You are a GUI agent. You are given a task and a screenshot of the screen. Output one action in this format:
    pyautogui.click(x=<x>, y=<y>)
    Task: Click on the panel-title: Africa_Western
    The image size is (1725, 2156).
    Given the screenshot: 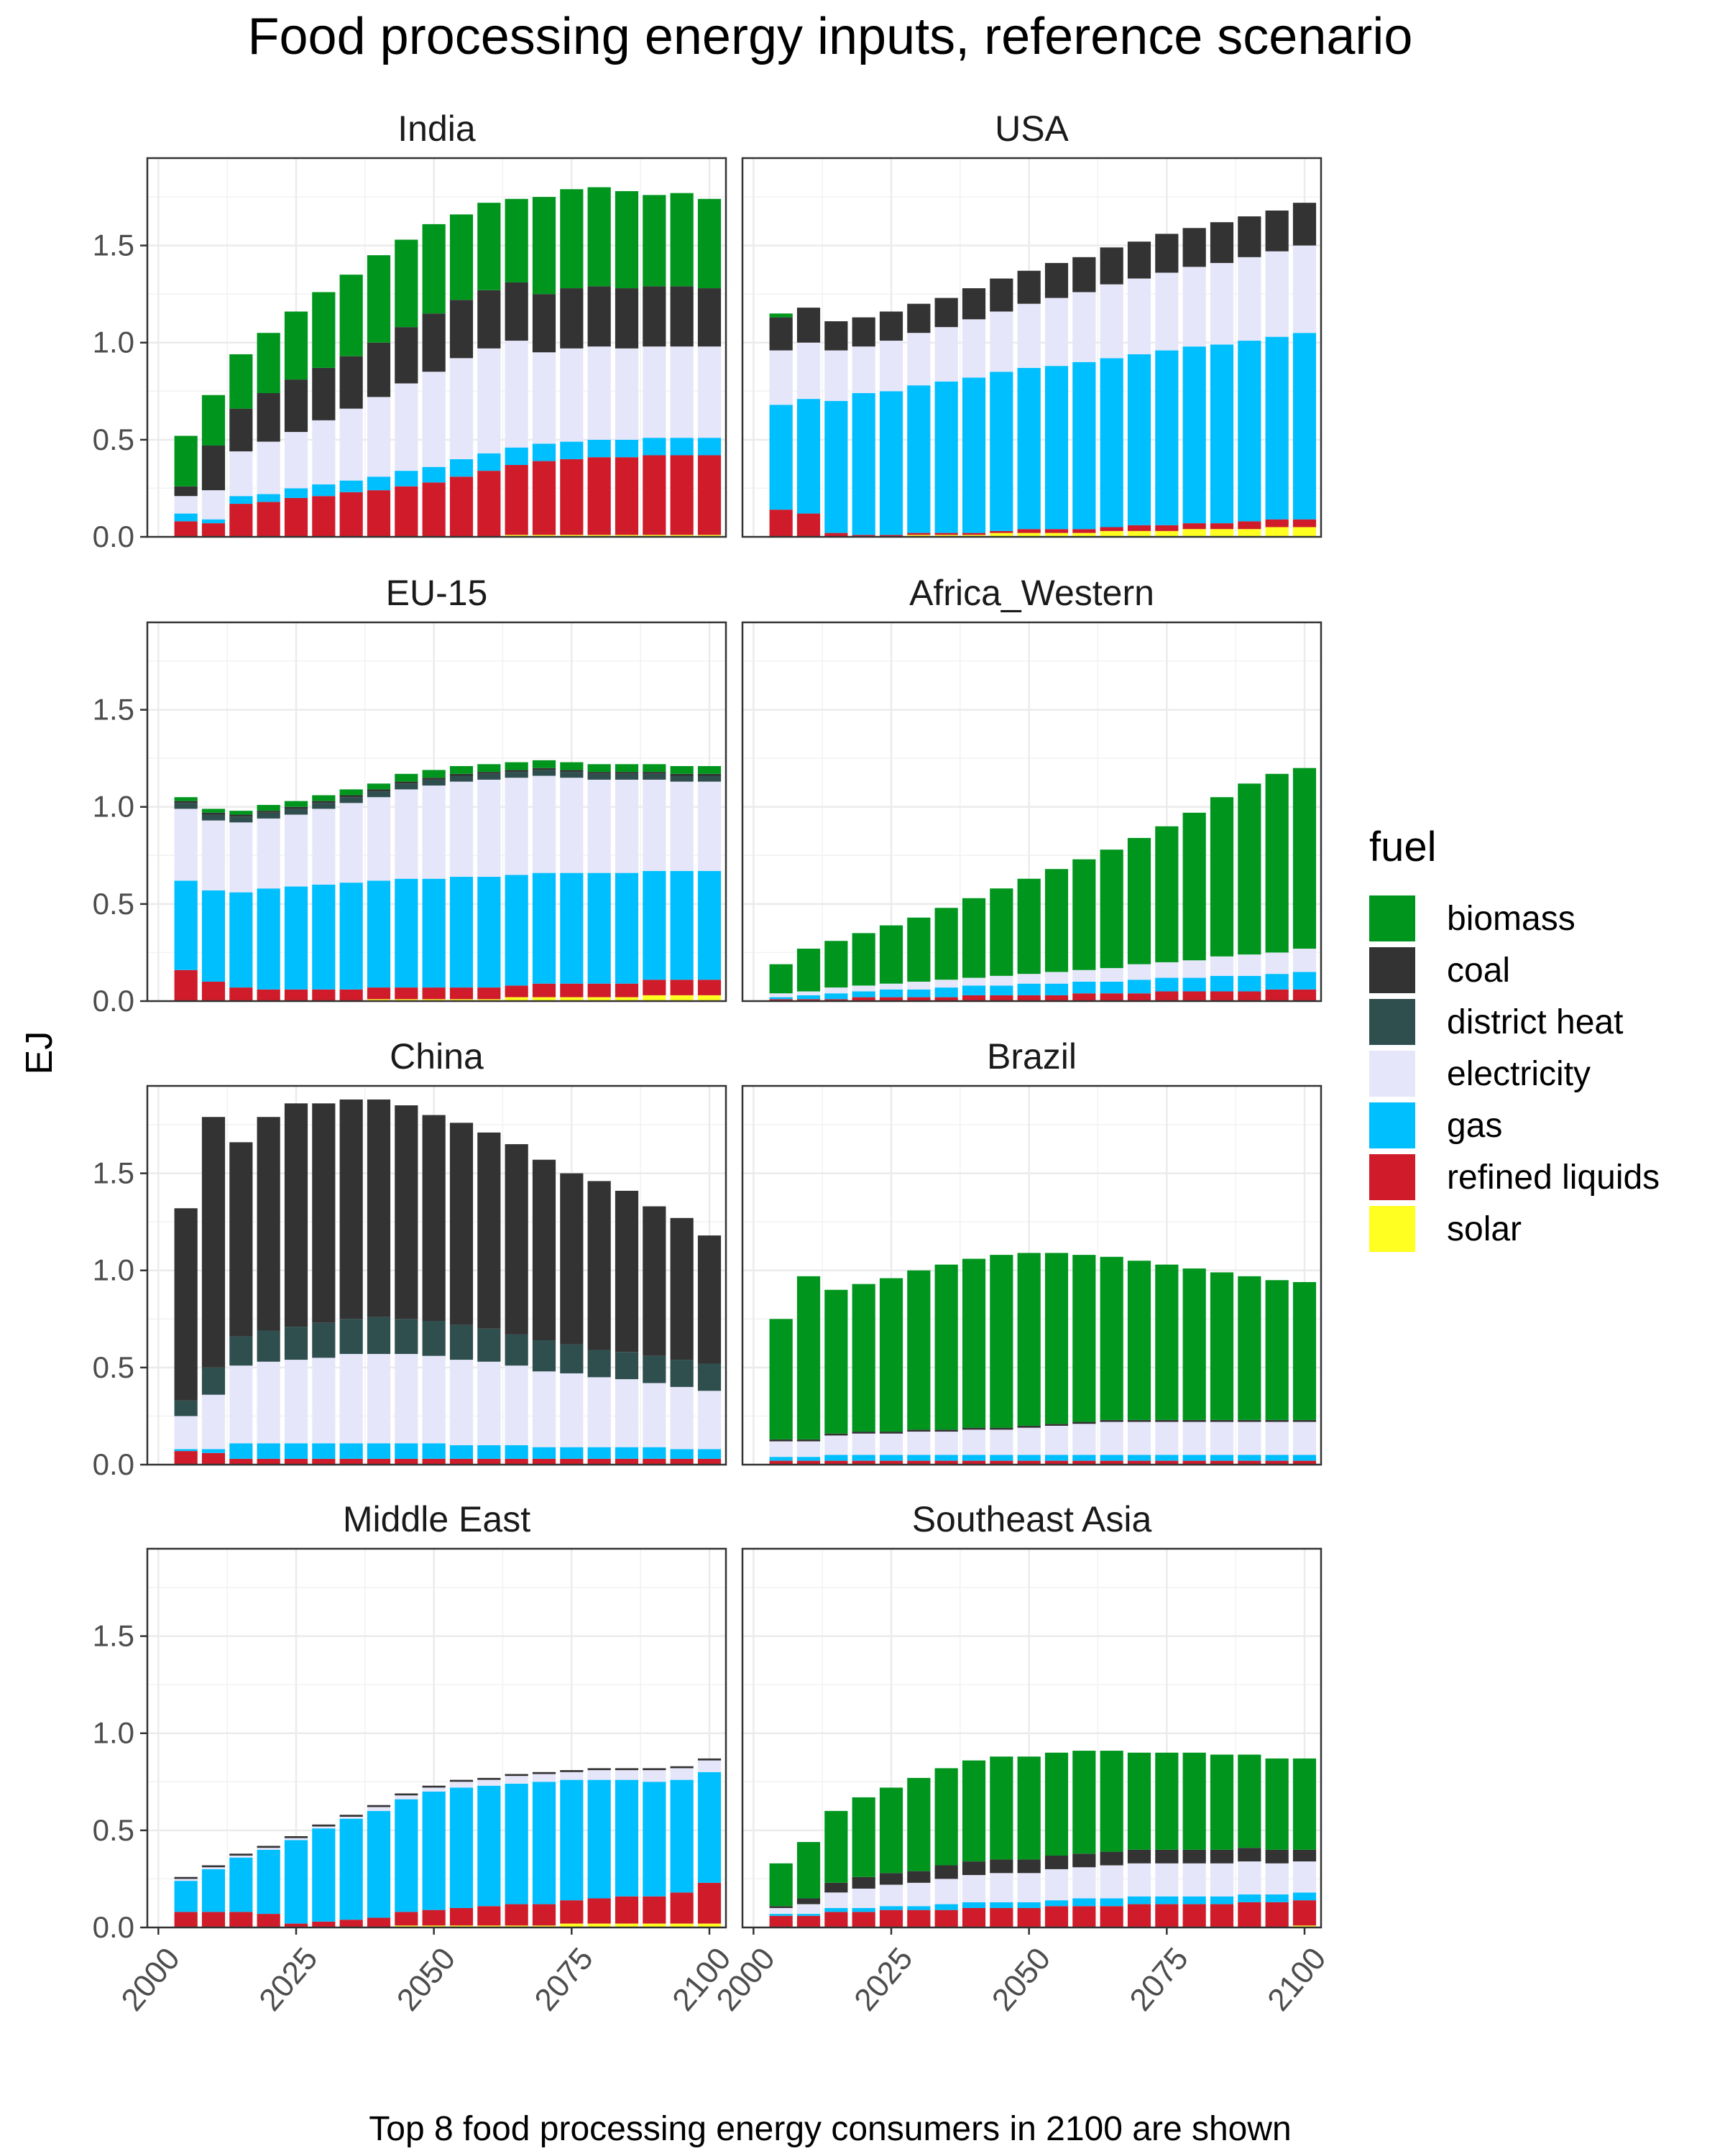 What is the action you would take?
    pyautogui.click(x=1031, y=593)
    